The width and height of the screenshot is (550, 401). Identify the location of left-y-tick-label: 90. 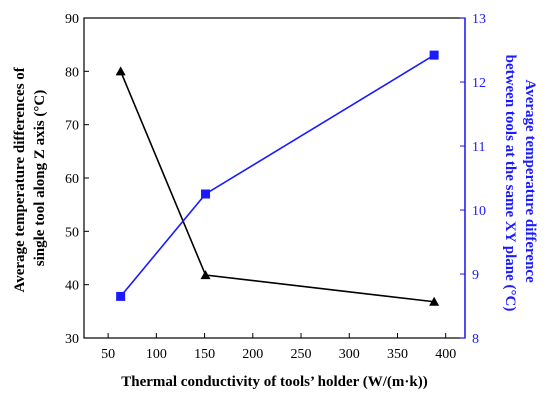
(72, 19).